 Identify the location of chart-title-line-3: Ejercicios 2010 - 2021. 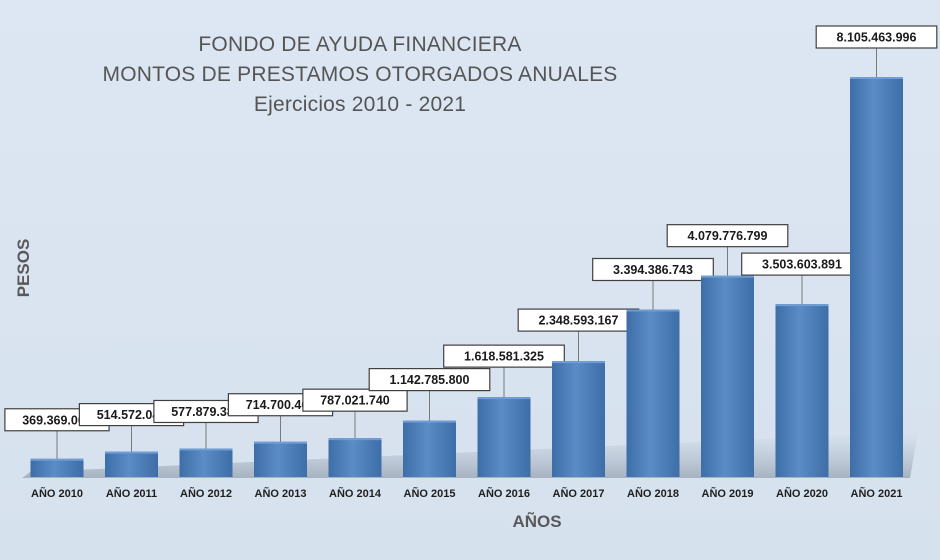
(360, 104).